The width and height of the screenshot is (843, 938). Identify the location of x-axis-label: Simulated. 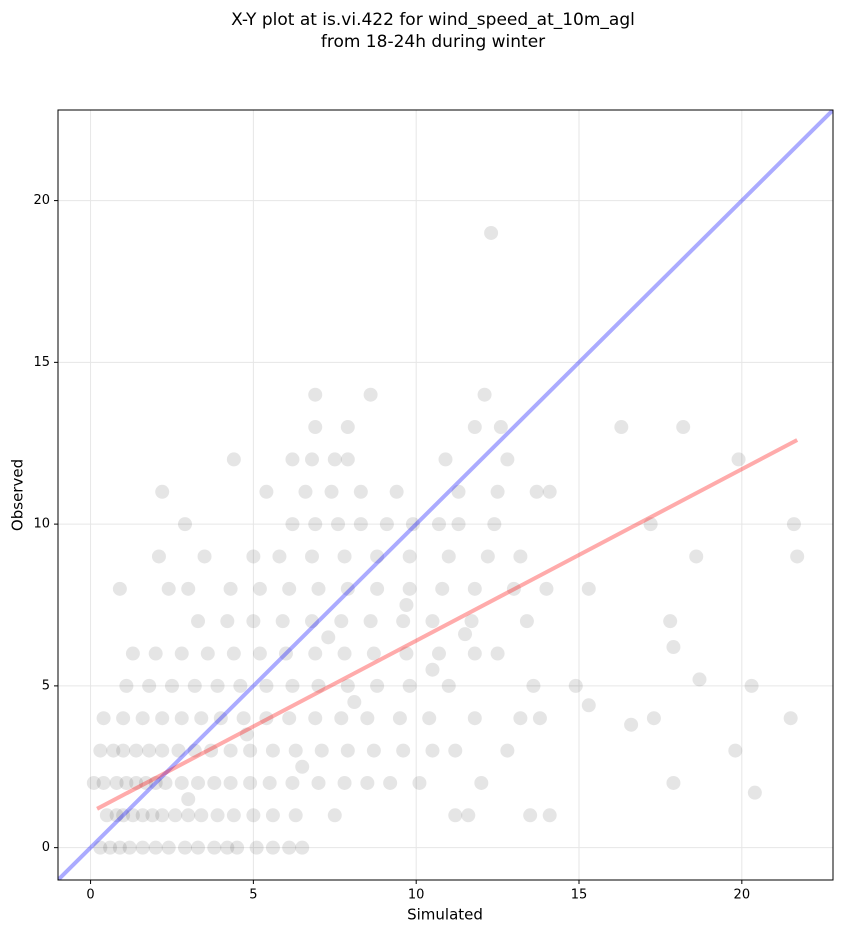
(445, 915).